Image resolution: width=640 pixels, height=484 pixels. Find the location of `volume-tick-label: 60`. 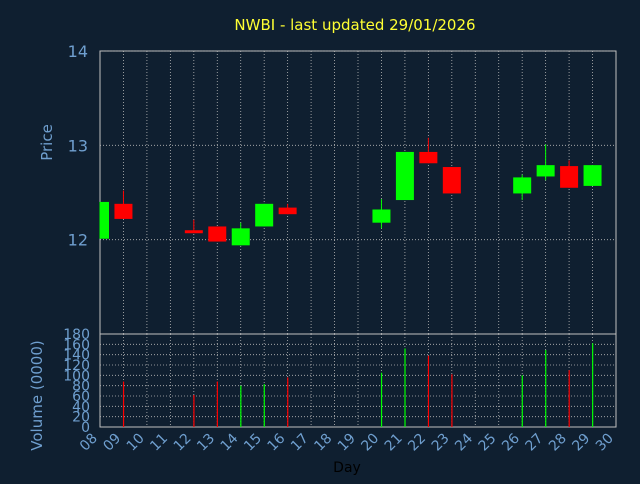

volume-tick-label: 60 is located at coordinates (81, 397).